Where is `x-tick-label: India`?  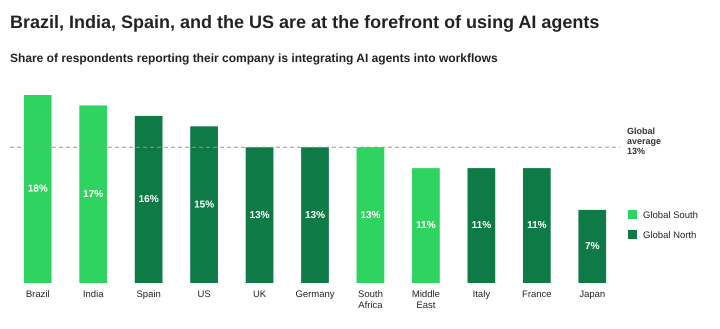
x-tick-label: India is located at coordinates (93, 294).